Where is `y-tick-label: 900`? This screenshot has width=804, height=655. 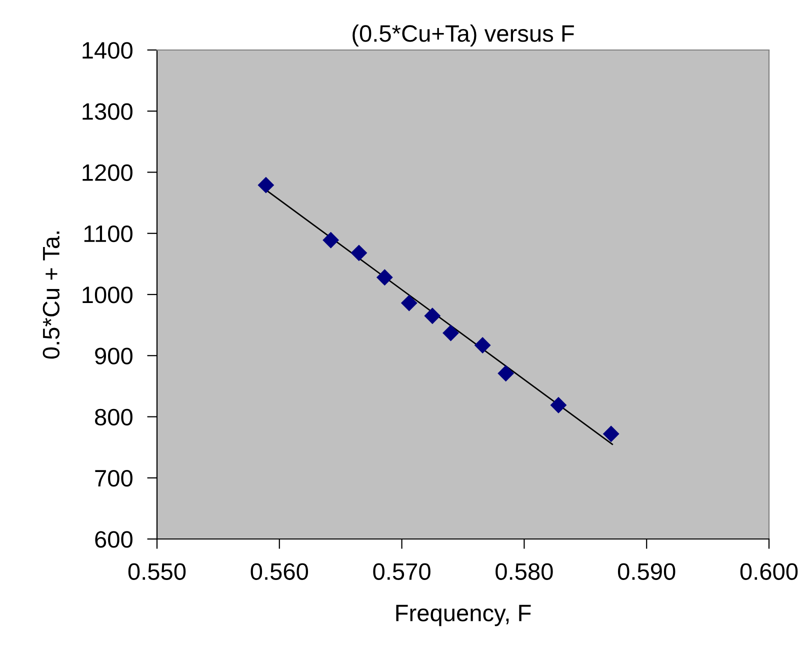 y-tick-label: 900 is located at coordinates (113, 356).